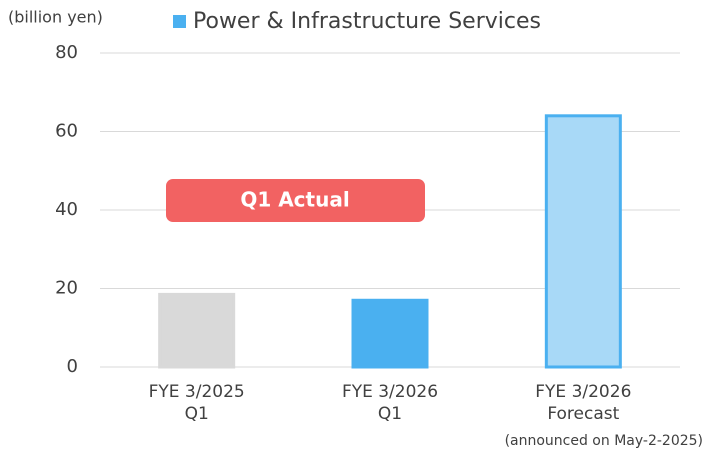  What do you see at coordinates (66, 288) in the screenshot?
I see `y-tick-label: 20` at bounding box center [66, 288].